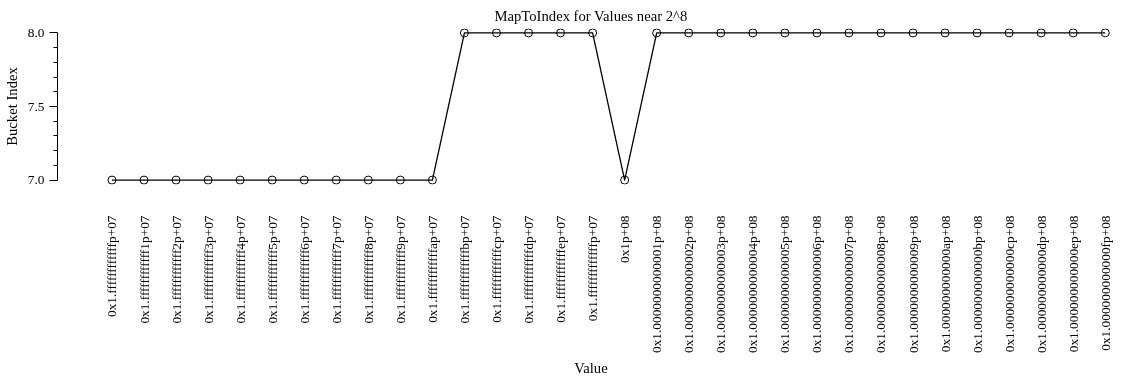  What do you see at coordinates (176, 269) in the screenshot?
I see `x-tick-label: 0x1.ffffffffffff2p+07` at bounding box center [176, 269].